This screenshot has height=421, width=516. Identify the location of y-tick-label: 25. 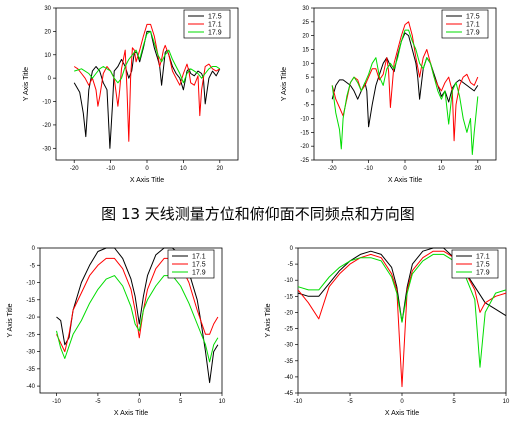
(305, 23).